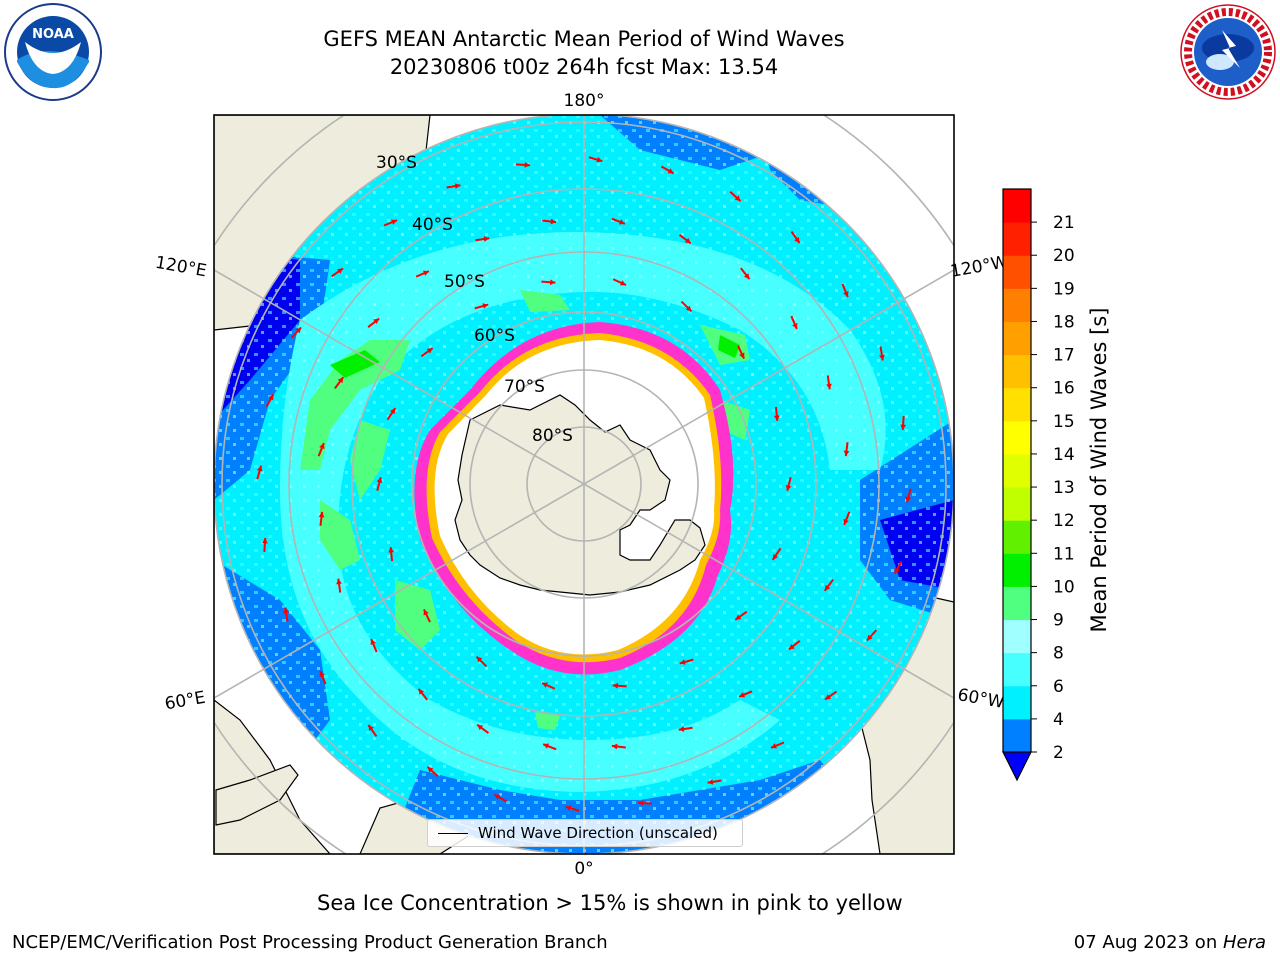  What do you see at coordinates (1064, 455) in the screenshot?
I see `colorbar-tick-label: 14` at bounding box center [1064, 455].